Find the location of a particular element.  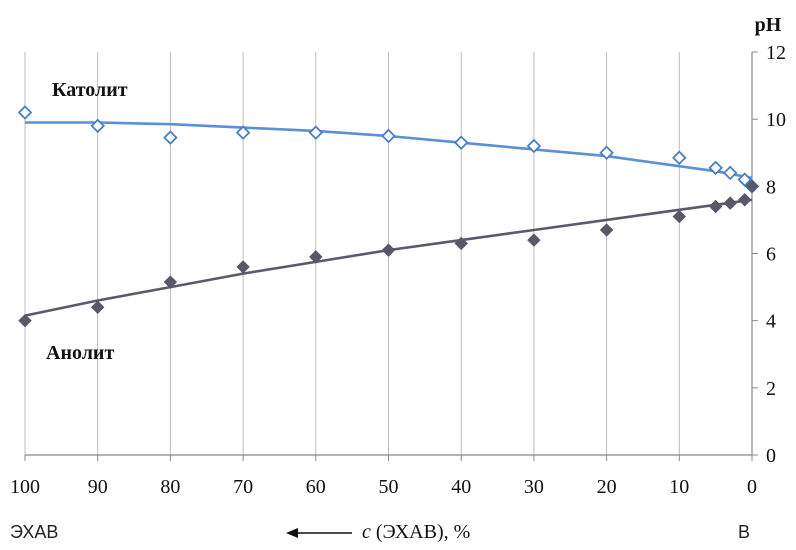

trend-line is located at coordinates (389, 150).